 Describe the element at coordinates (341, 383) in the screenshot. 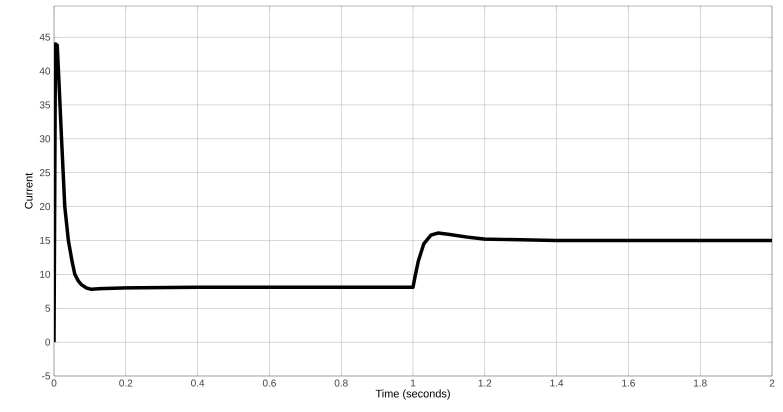

I see `x-tick-label: 0.8` at that location.